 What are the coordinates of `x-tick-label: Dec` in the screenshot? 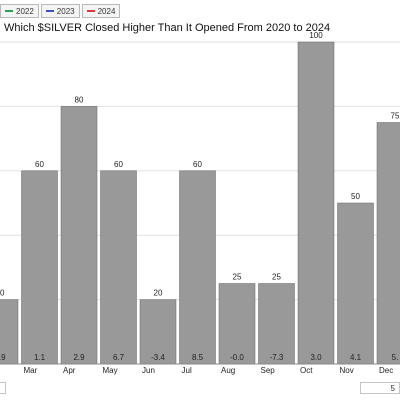 It's located at (386, 370).